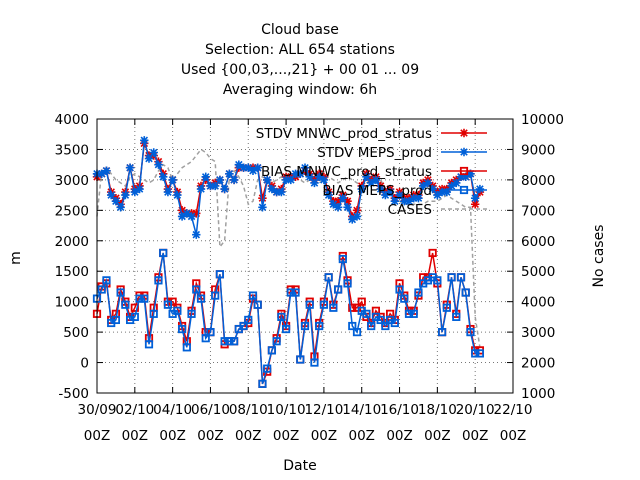  I want to click on title-line-4: Averaging window: 6h, so click(300, 90).